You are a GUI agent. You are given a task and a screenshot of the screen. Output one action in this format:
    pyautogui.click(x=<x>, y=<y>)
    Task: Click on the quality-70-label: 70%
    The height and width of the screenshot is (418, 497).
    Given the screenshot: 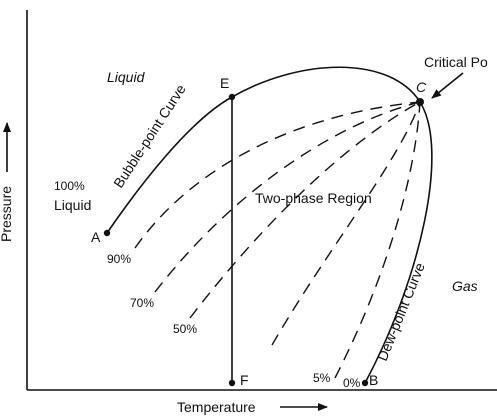 What is the action you would take?
    pyautogui.click(x=142, y=303)
    